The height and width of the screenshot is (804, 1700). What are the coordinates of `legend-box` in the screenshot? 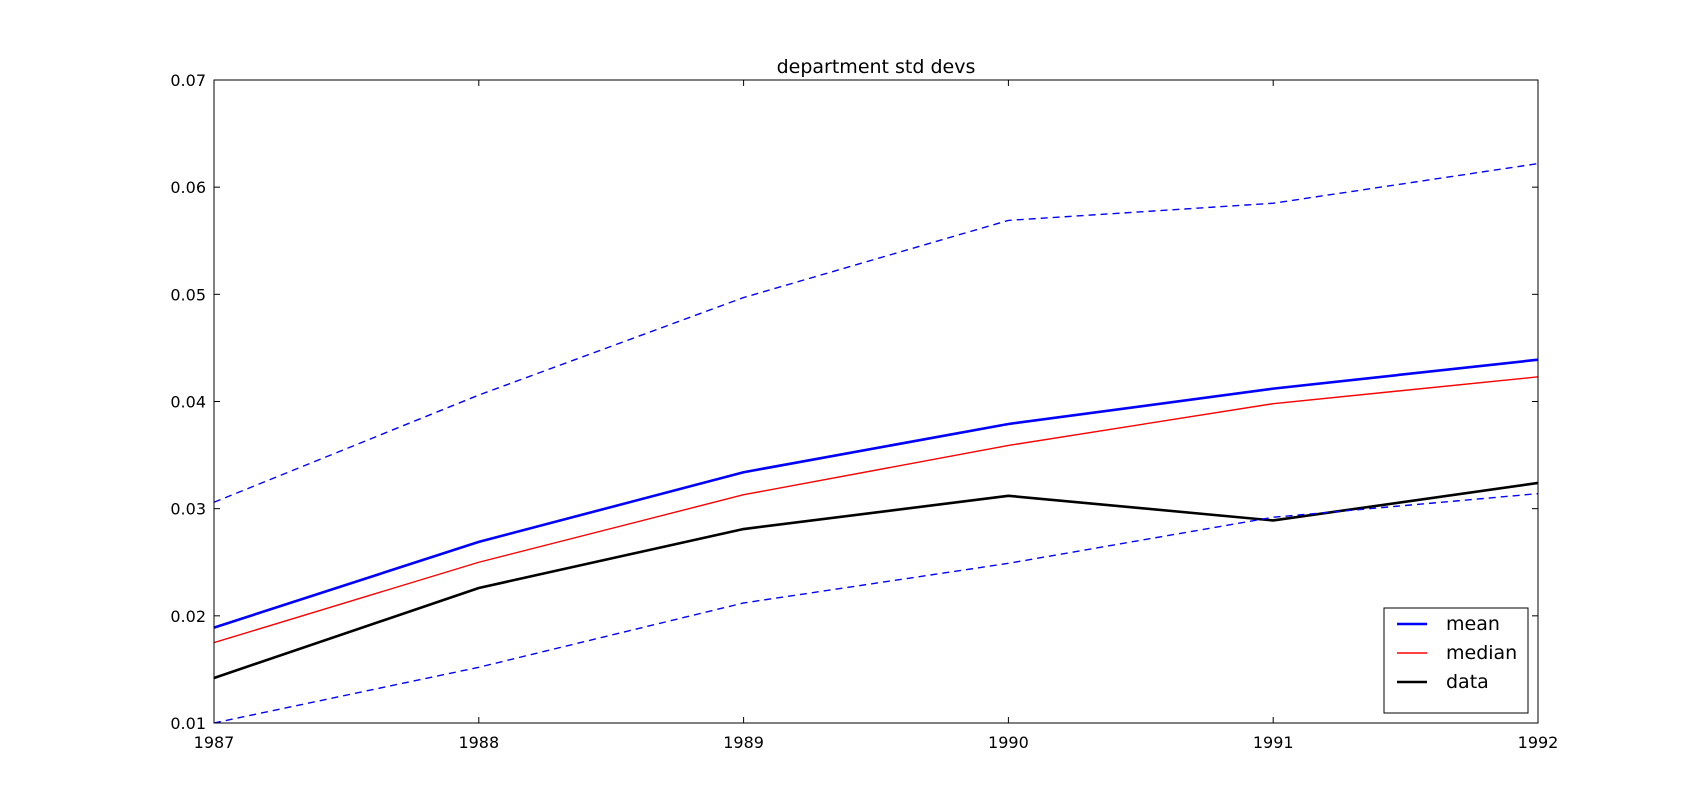 It's located at (1456, 660).